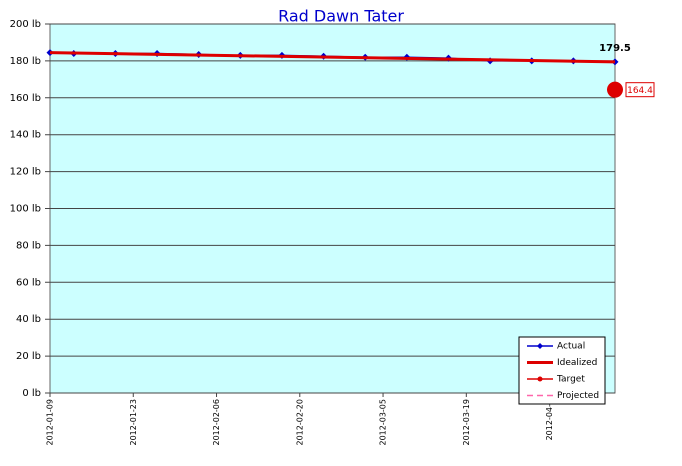 Image resolution: width=682 pixels, height=466 pixels. Describe the element at coordinates (332, 57) in the screenshot. I see `series-line` at that location.